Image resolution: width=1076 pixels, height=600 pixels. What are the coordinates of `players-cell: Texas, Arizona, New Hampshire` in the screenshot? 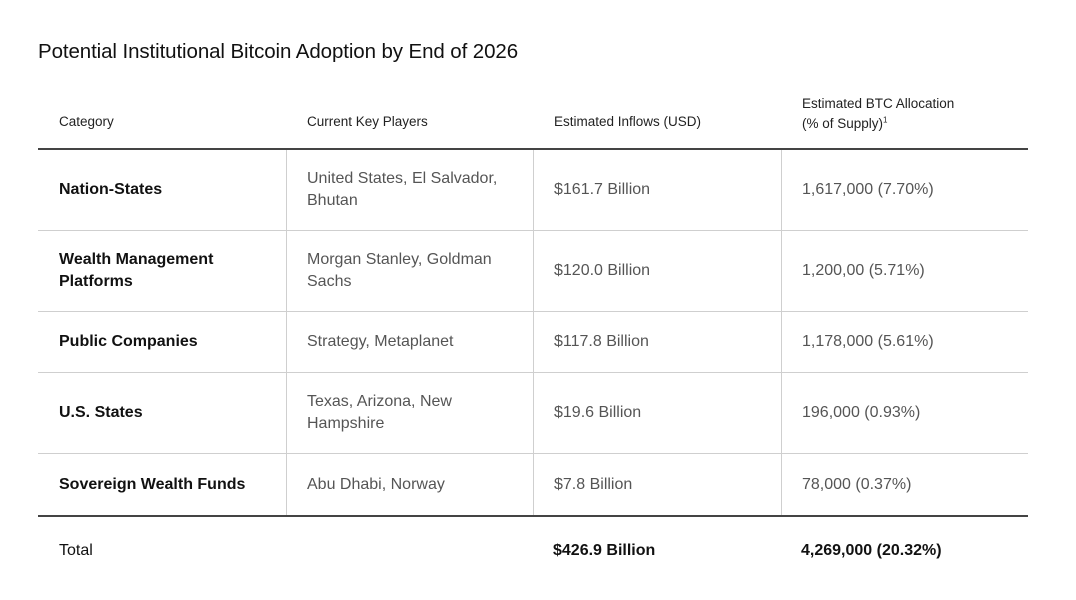 It's located at (409, 413).